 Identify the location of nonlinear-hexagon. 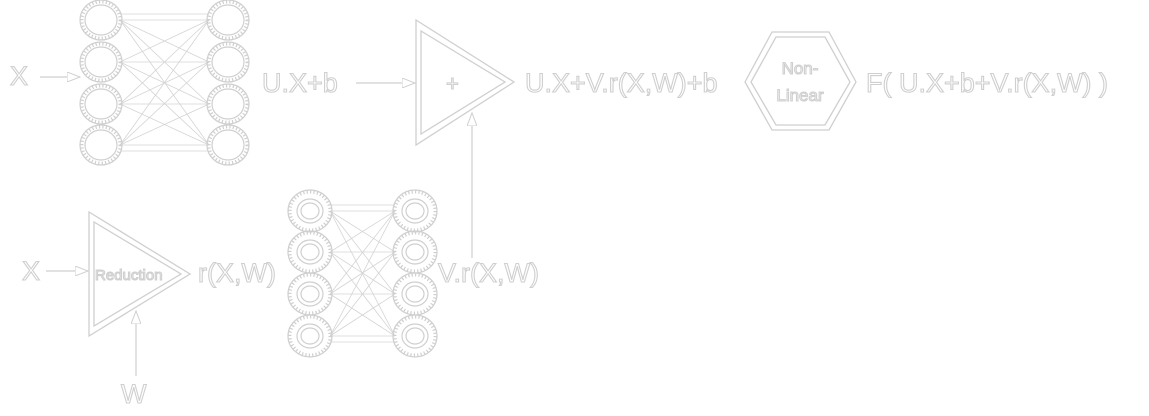
(800, 81).